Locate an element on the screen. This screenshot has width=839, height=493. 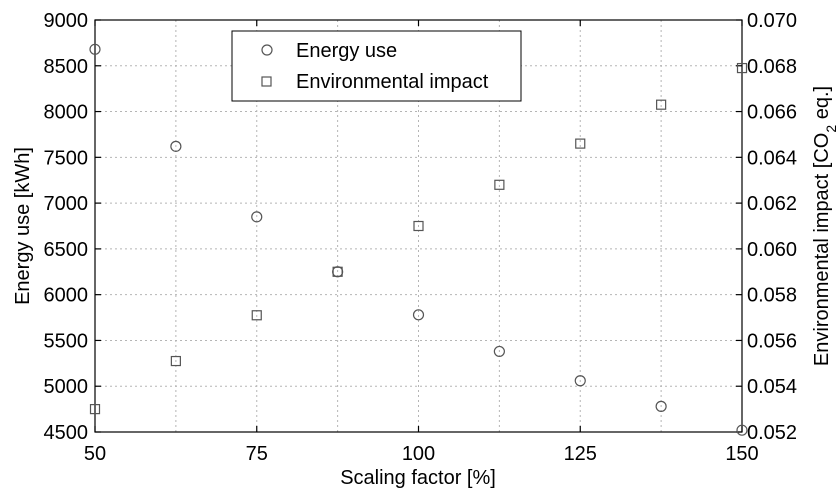
y-right-tick-label: 0.054 is located at coordinates (772, 387).